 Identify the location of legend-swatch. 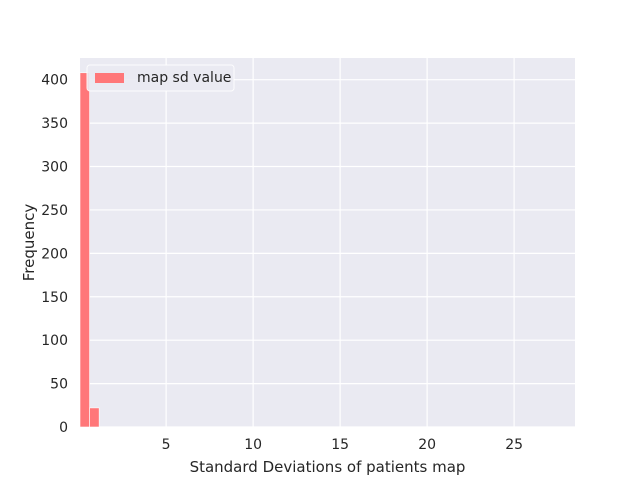
(109, 78).